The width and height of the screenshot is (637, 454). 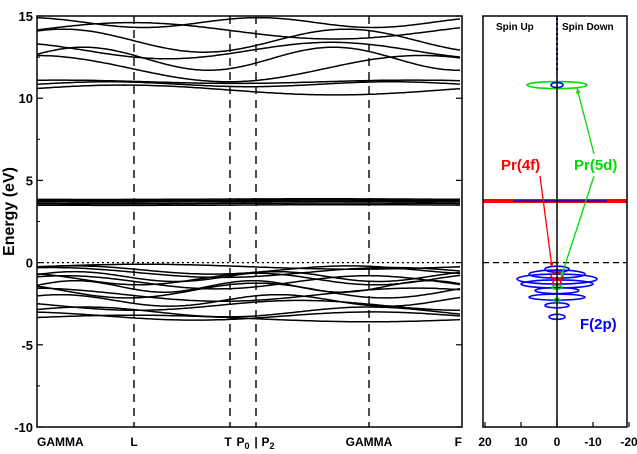 What do you see at coordinates (628, 442) in the screenshot?
I see `pdos-x-tick-label: -20` at bounding box center [628, 442].